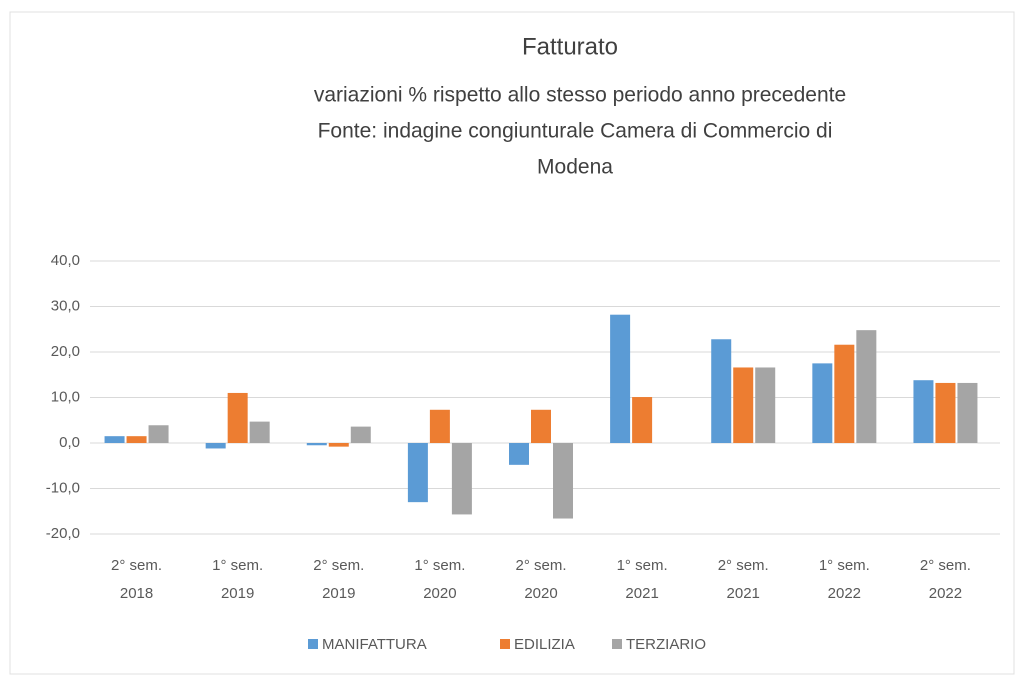 This screenshot has height=675, width=1015. Describe the element at coordinates (575, 167) in the screenshot. I see `chart-source: Modena` at that location.